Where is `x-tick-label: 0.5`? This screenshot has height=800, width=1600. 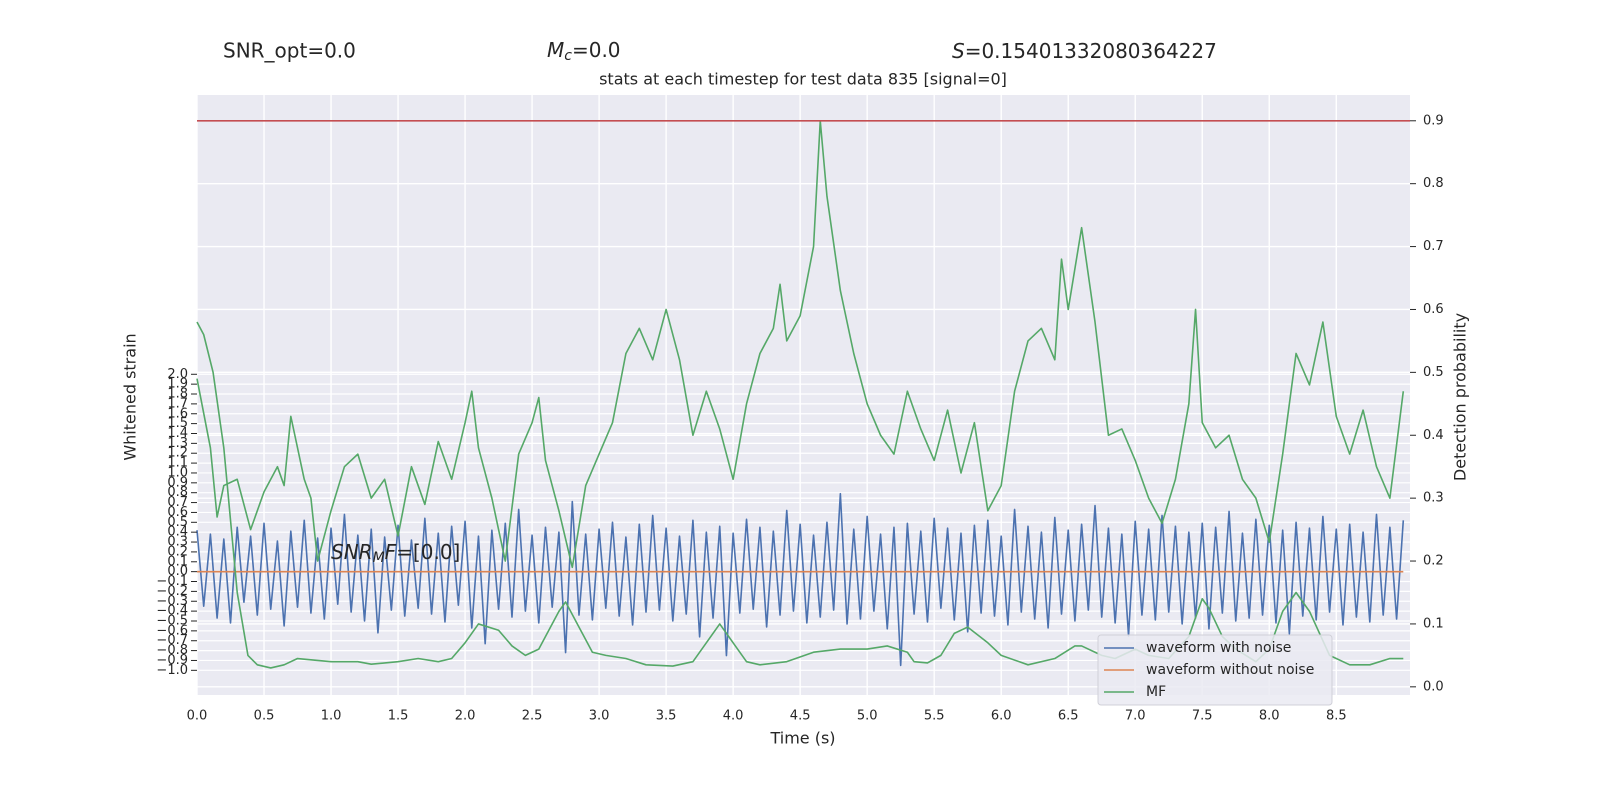
x-tick-label: 0.5 is located at coordinates (264, 716).